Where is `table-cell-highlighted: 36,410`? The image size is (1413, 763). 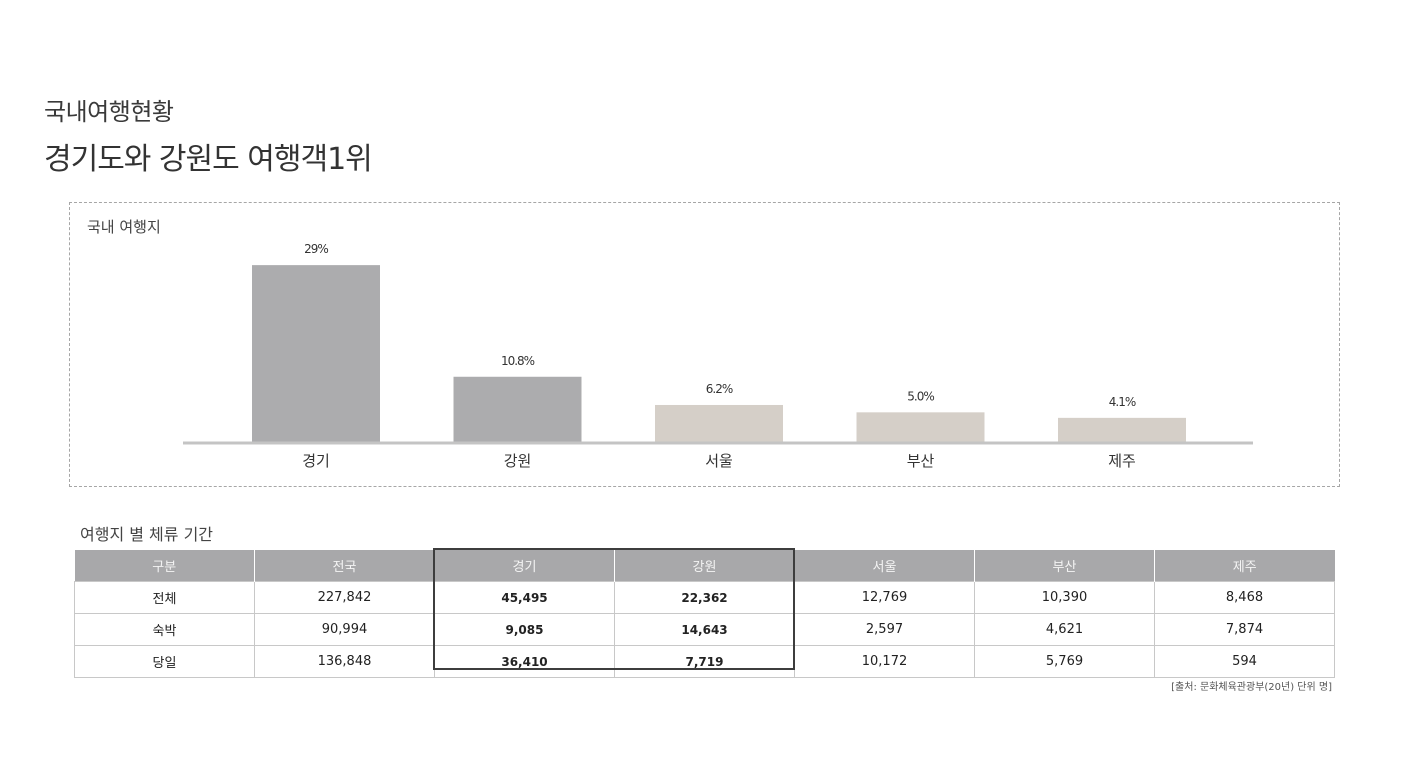
table-cell-highlighted: 36,410 is located at coordinates (524, 661).